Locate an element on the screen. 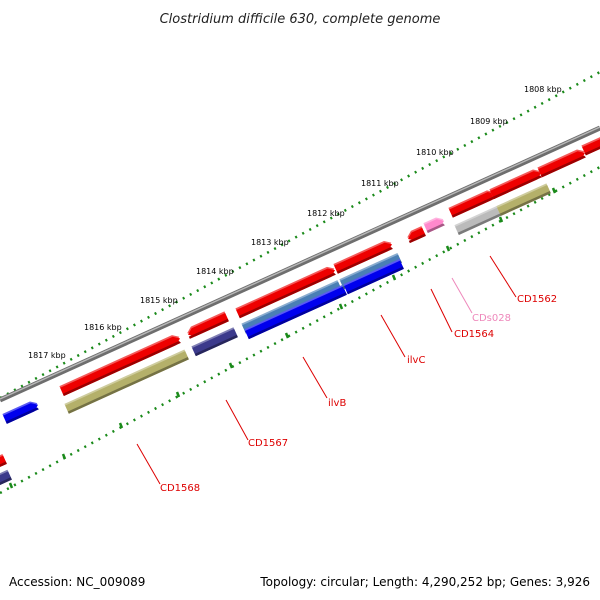 The image size is (600, 600). feature-ilvb-shade is located at coordinates (297, 316).